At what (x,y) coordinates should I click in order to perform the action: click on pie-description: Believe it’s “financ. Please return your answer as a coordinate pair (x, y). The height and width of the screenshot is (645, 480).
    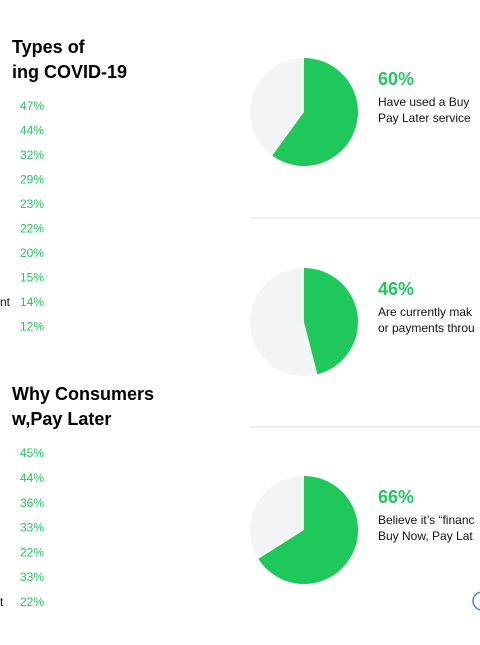
    Looking at the image, I should click on (426, 520).